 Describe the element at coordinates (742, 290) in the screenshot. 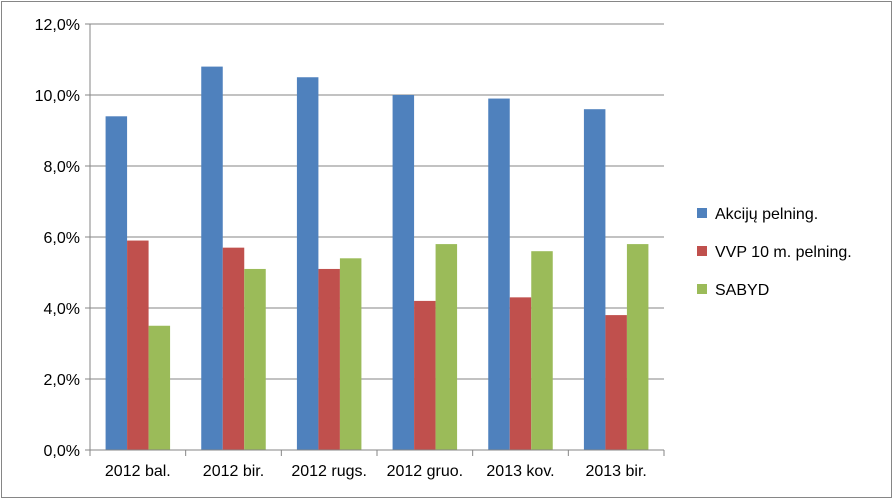

I see `legend-label: SABYD` at that location.